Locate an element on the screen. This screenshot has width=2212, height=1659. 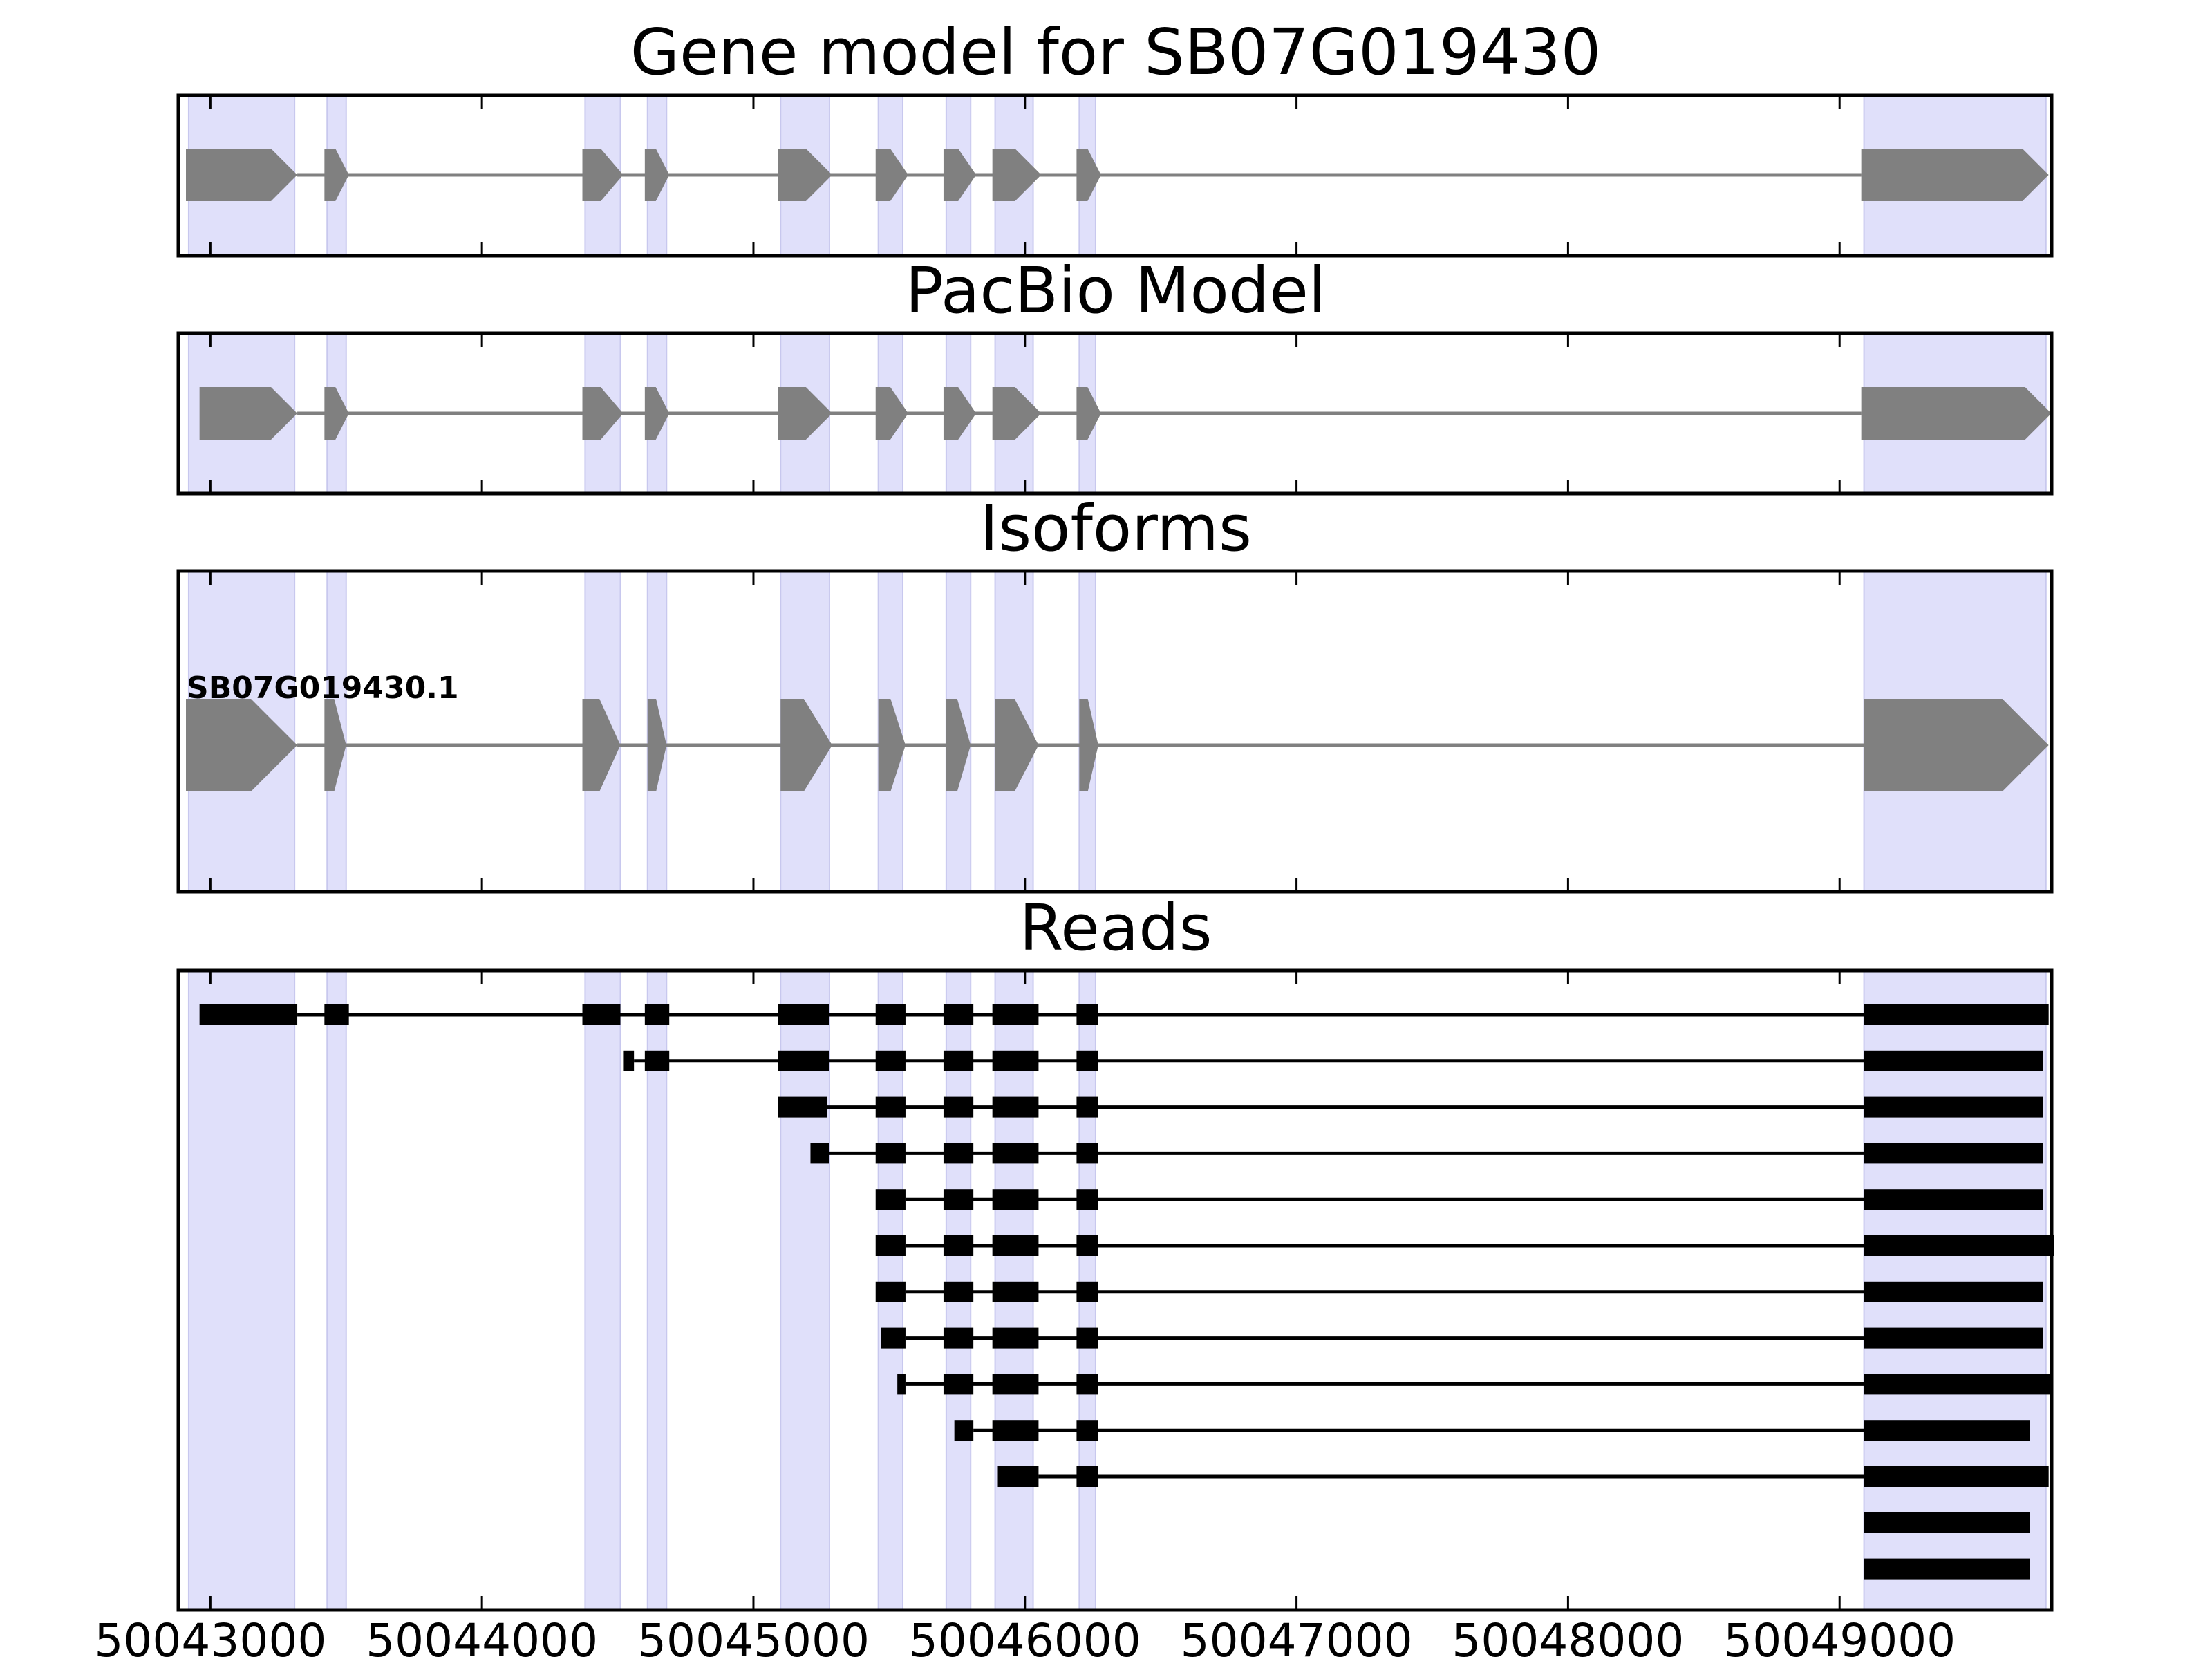
pacbio-model-title: PacBio Model is located at coordinates (1117, 291).